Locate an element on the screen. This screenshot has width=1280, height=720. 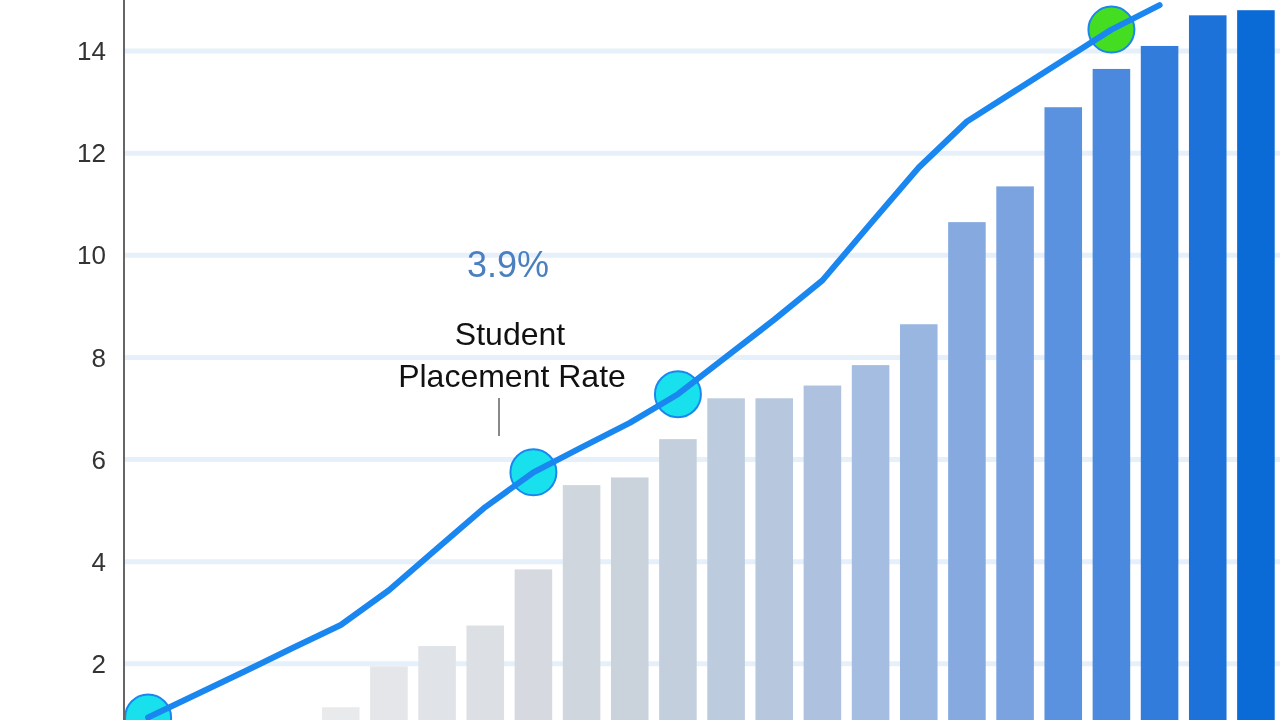
annotation: Student Placement Rate is located at coordinates (512, 355).